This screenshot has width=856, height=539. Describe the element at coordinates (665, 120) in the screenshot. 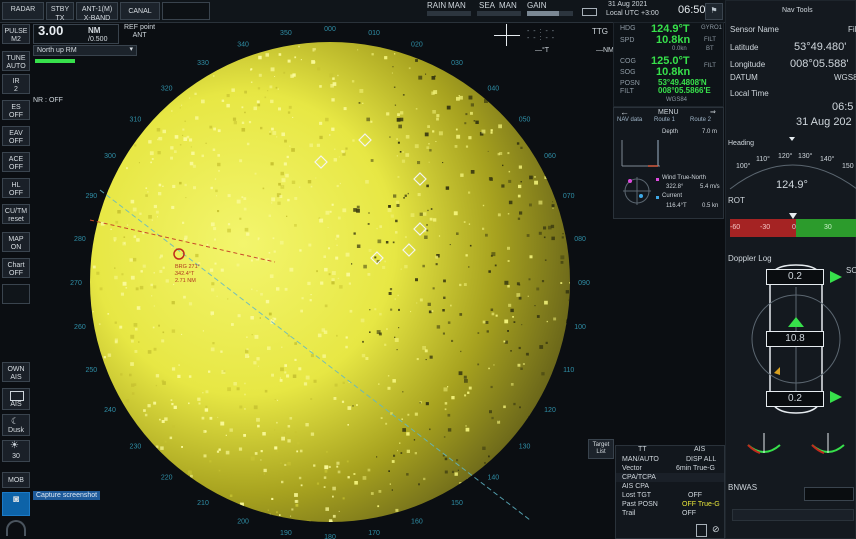

I see `tab-route-1: Route 1` at that location.